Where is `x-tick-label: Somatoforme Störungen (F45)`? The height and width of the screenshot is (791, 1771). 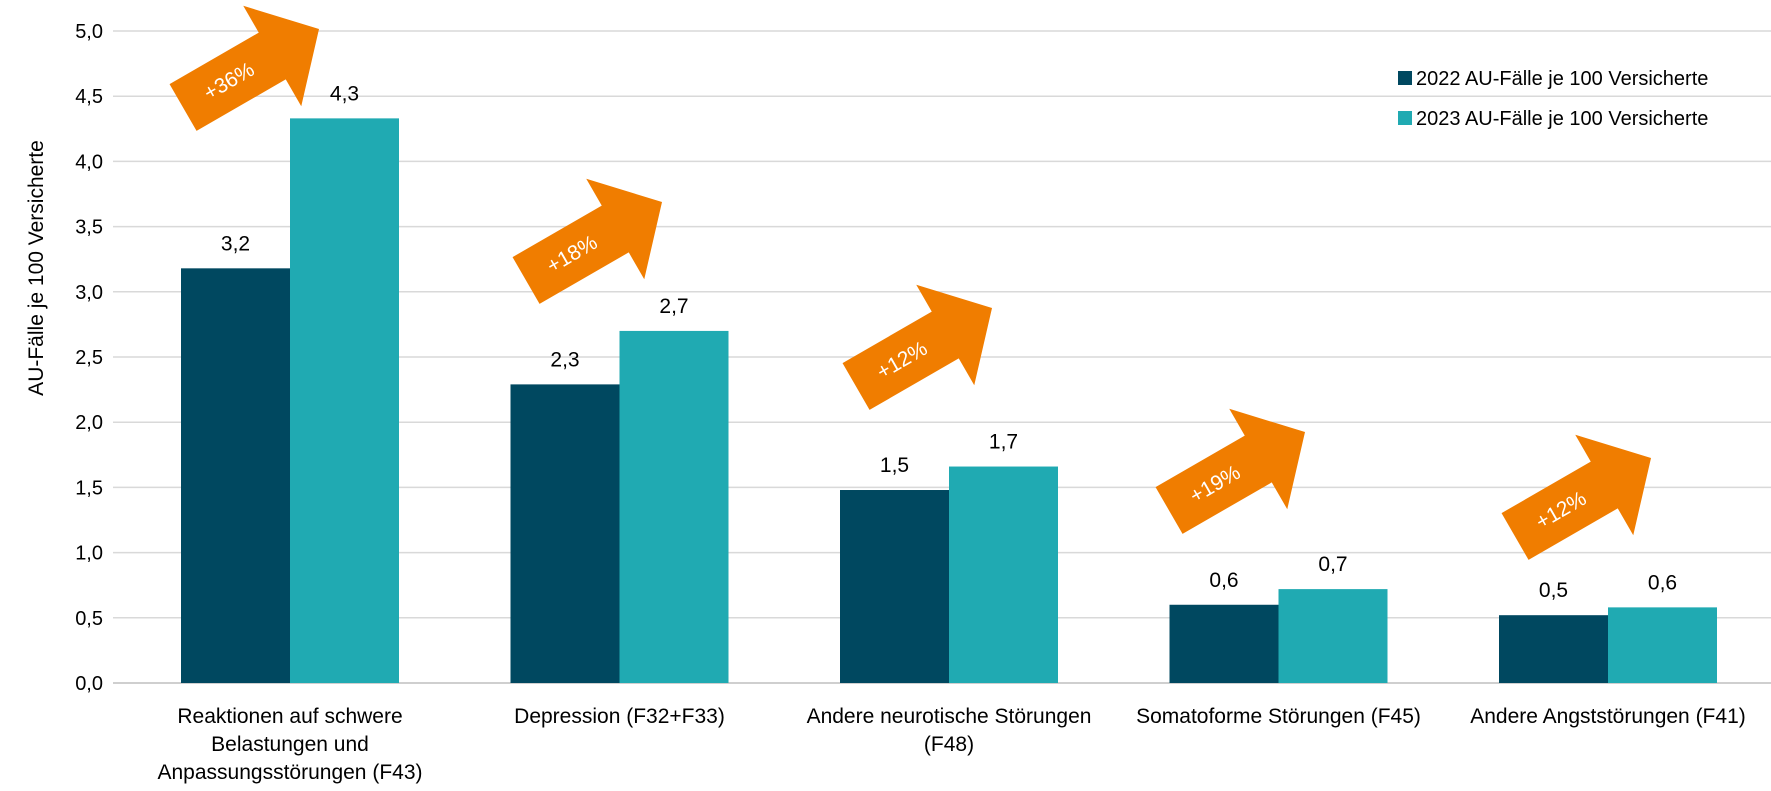
x-tick-label: Somatoforme Störungen (F45) is located at coordinates (1278, 716).